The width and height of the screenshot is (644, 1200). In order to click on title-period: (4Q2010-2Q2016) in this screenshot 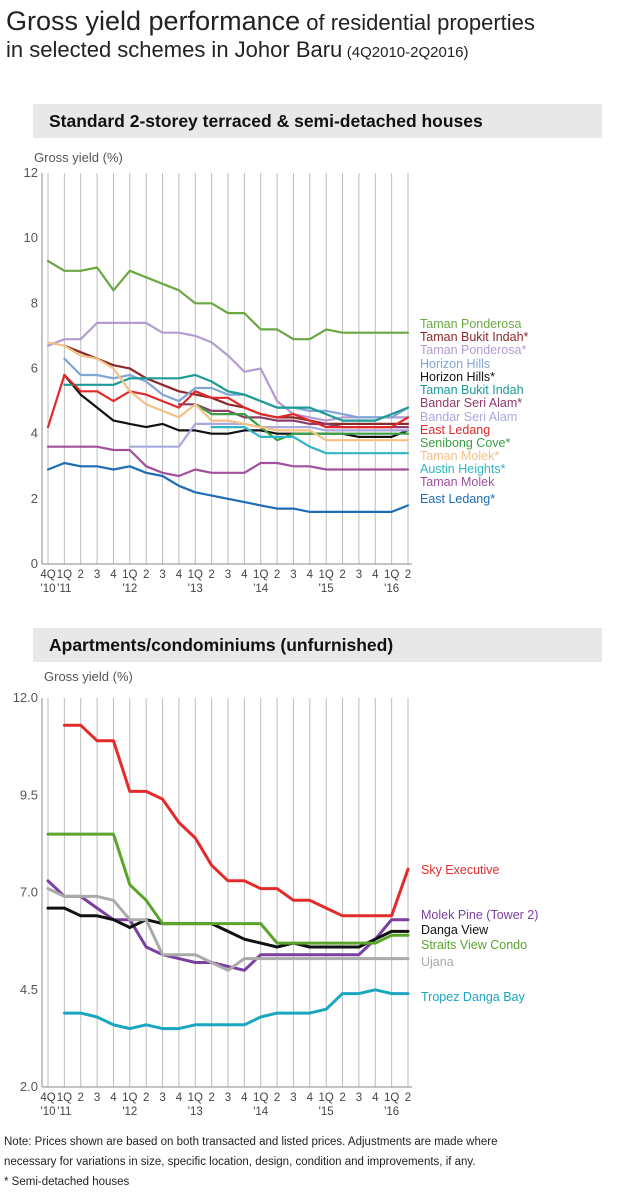, I will do `click(407, 53)`.